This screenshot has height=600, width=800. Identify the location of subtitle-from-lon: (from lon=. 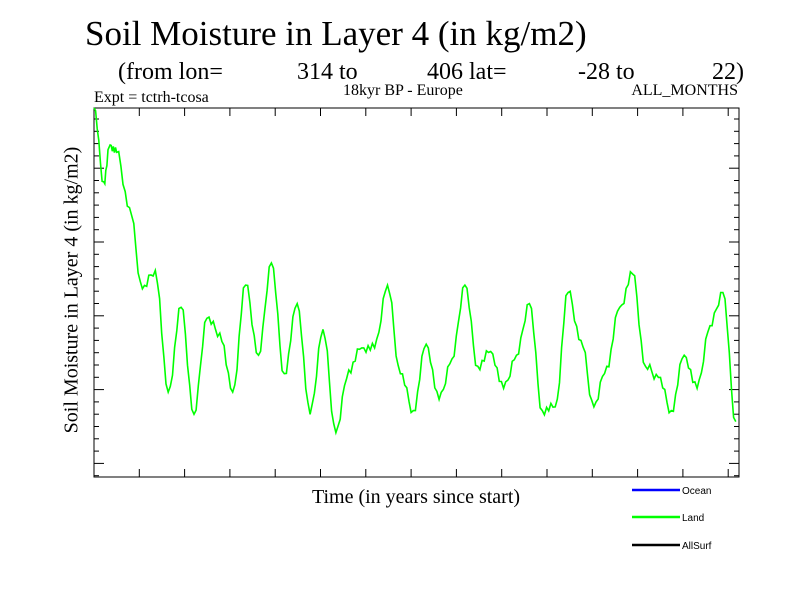
(170, 72).